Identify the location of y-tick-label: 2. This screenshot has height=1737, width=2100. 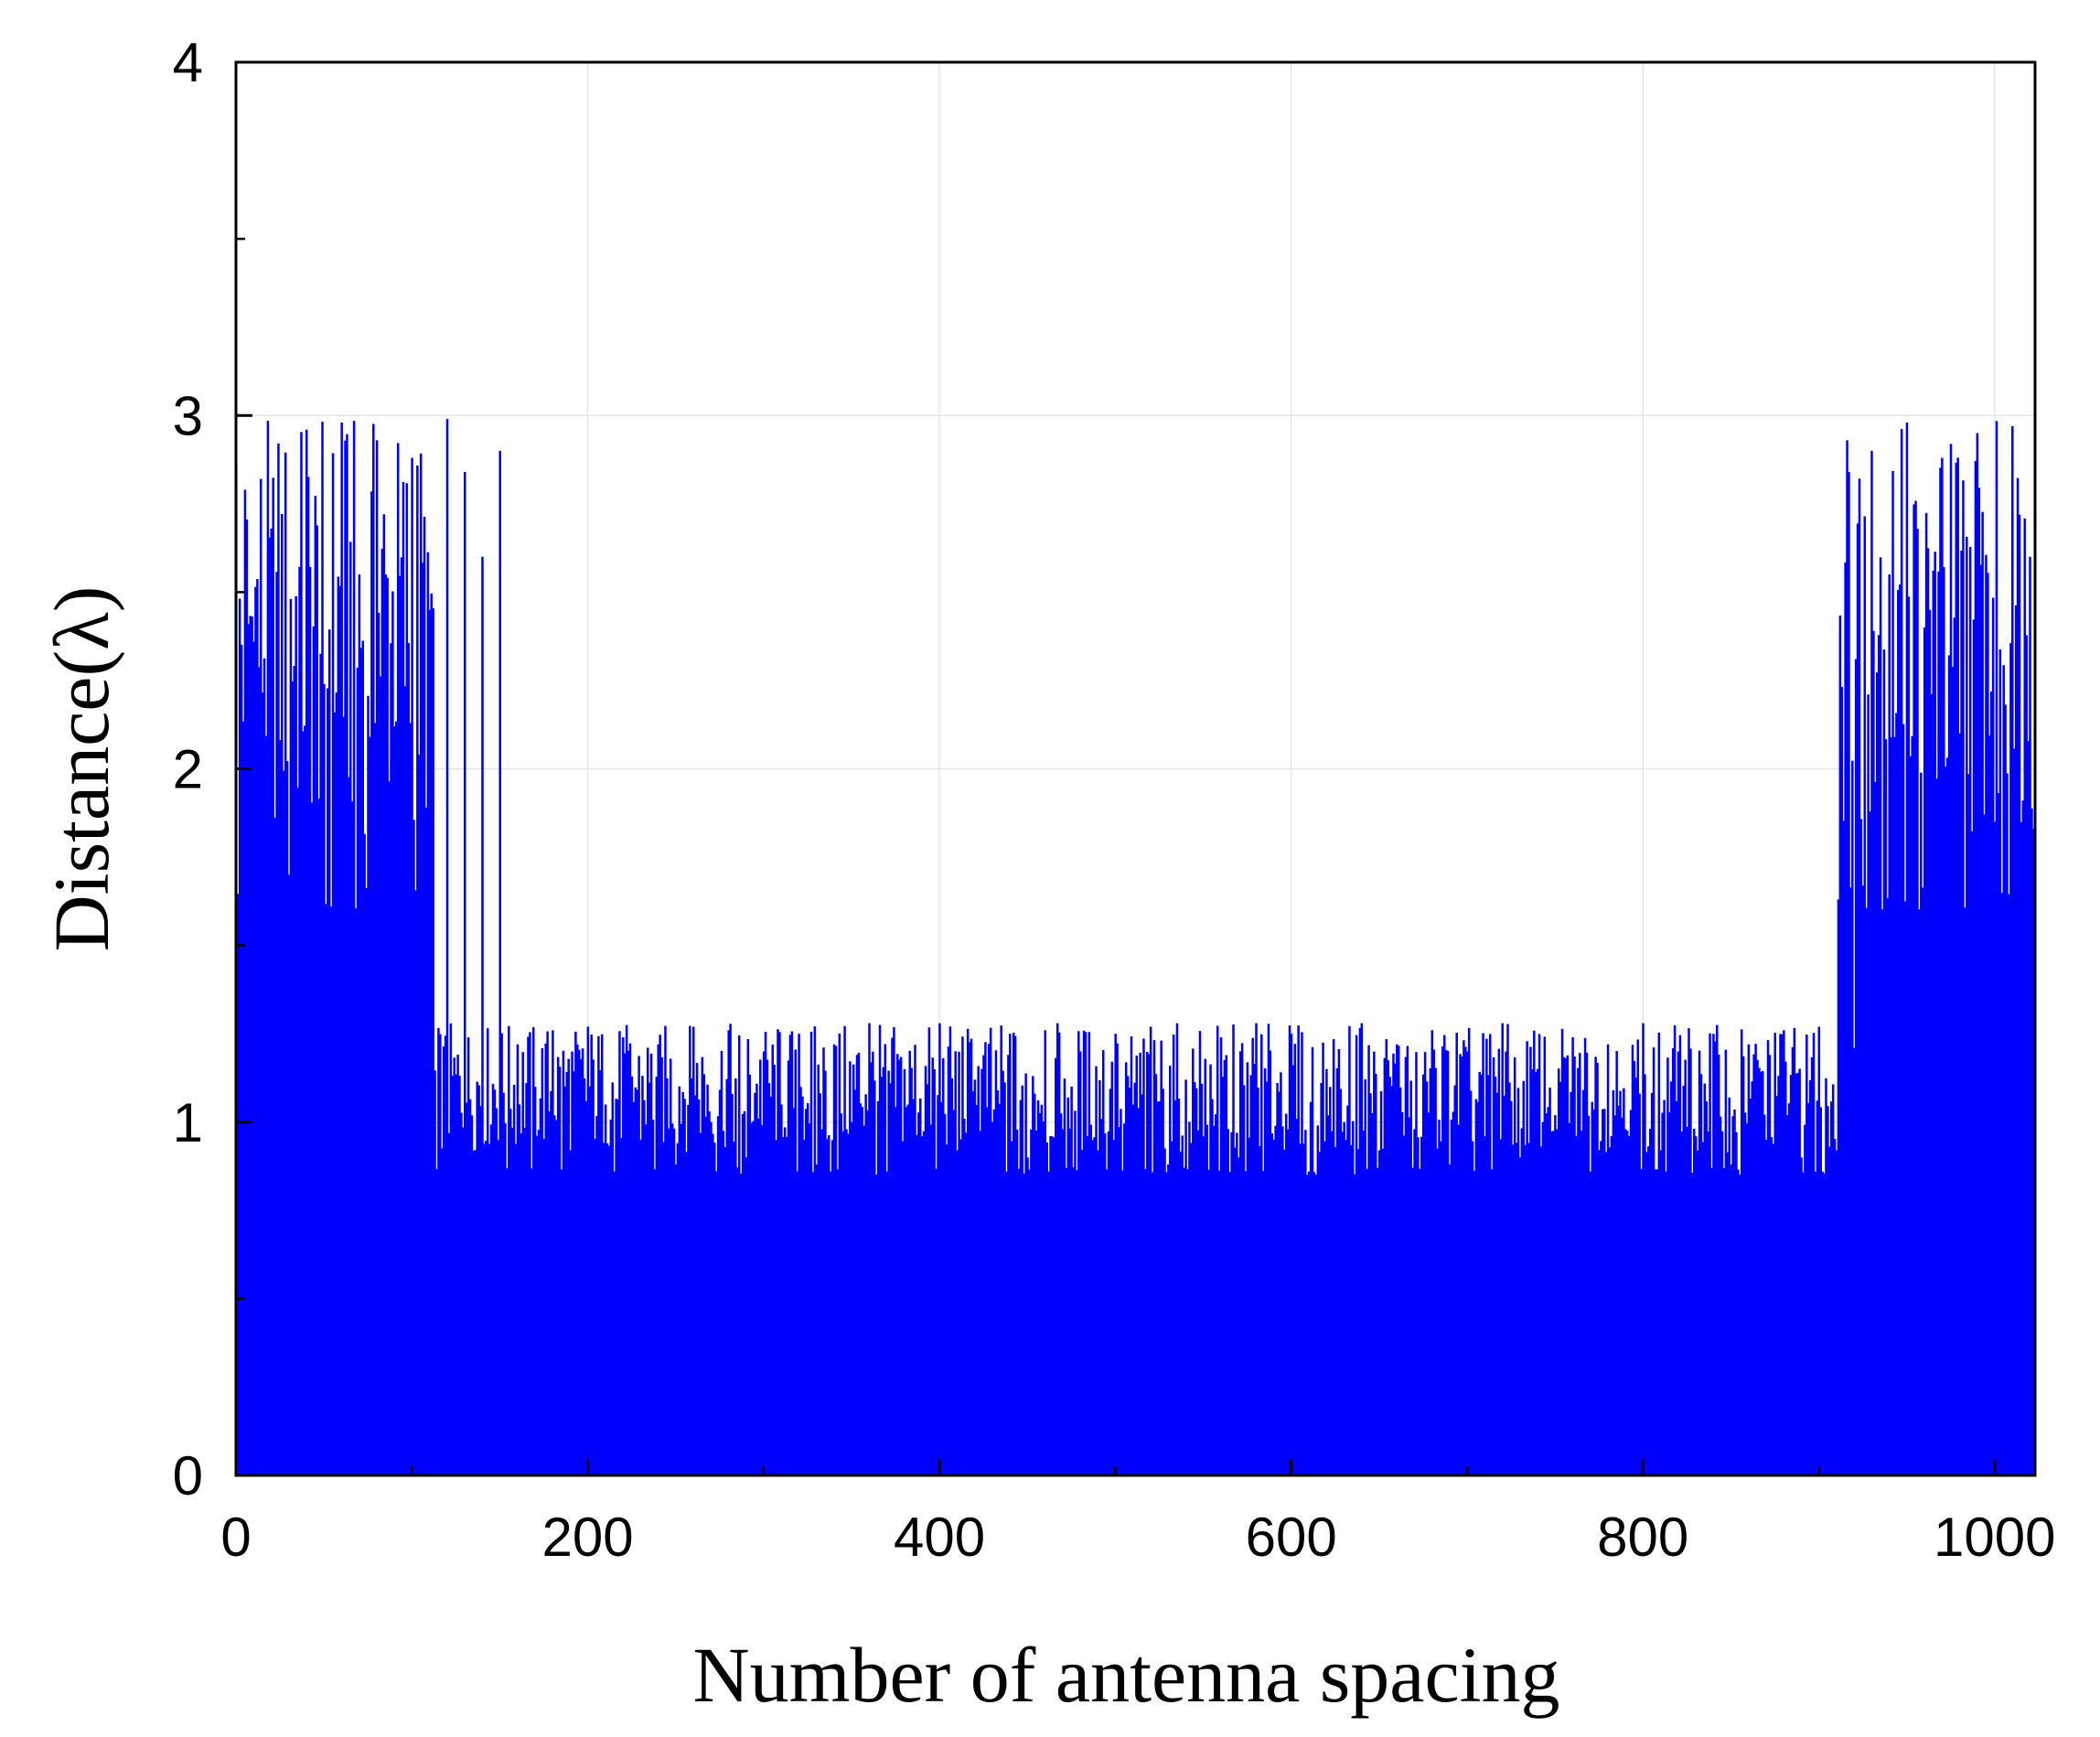
(188, 769).